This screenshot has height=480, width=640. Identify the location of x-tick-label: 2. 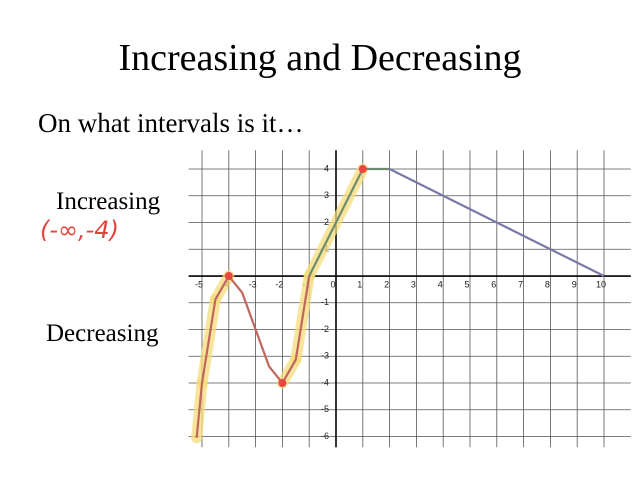
(386, 284).